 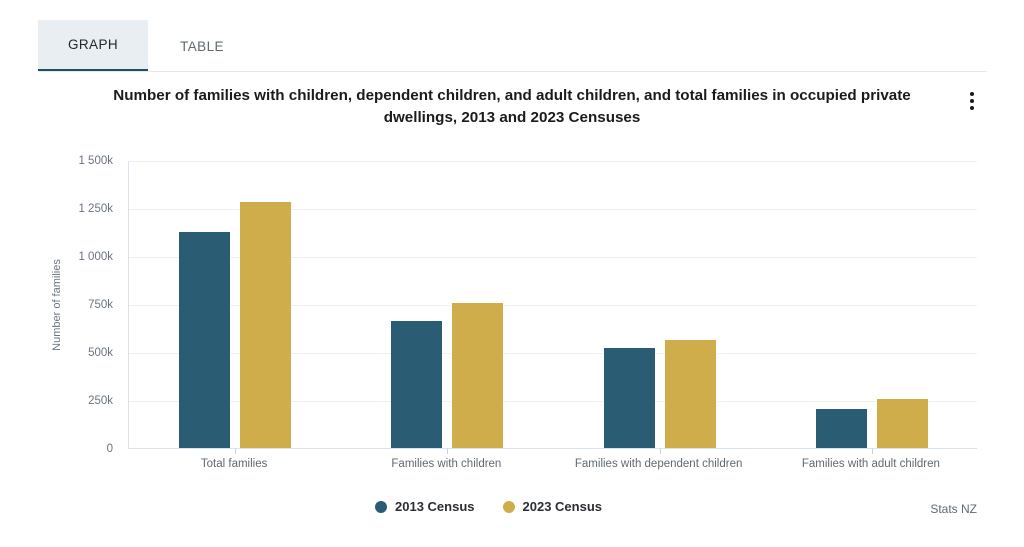 What do you see at coordinates (562, 506) in the screenshot?
I see `legend-label: 2023 Census` at bounding box center [562, 506].